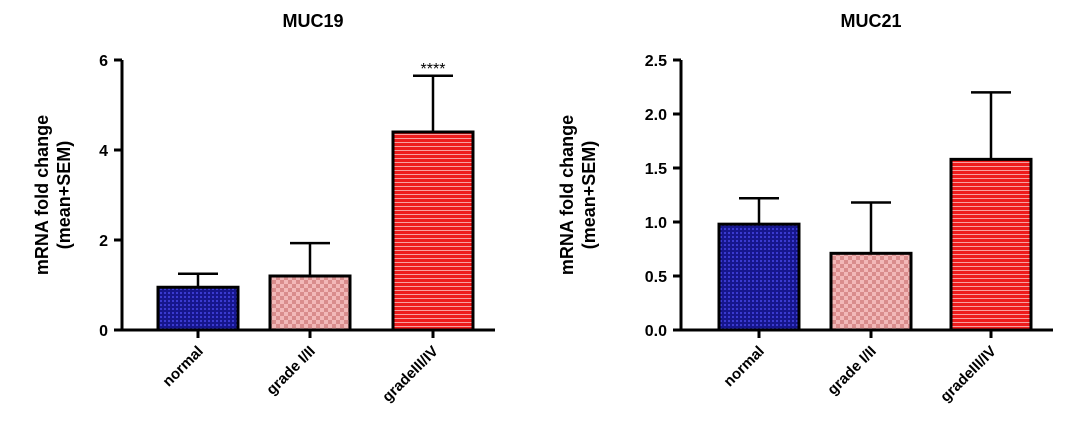 The height and width of the screenshot is (436, 1078). What do you see at coordinates (656, 223) in the screenshot?
I see `y-tick-label: 1.0` at bounding box center [656, 223].